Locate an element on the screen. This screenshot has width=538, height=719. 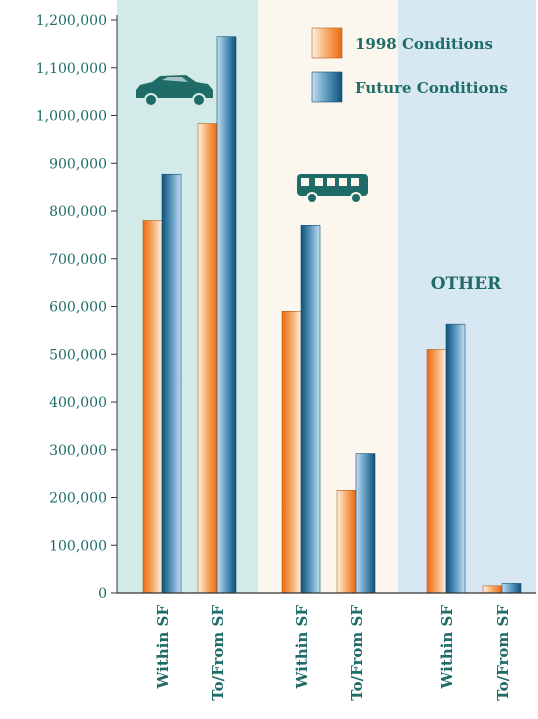
y-tick-label: 1,000,000 is located at coordinates (71, 117).